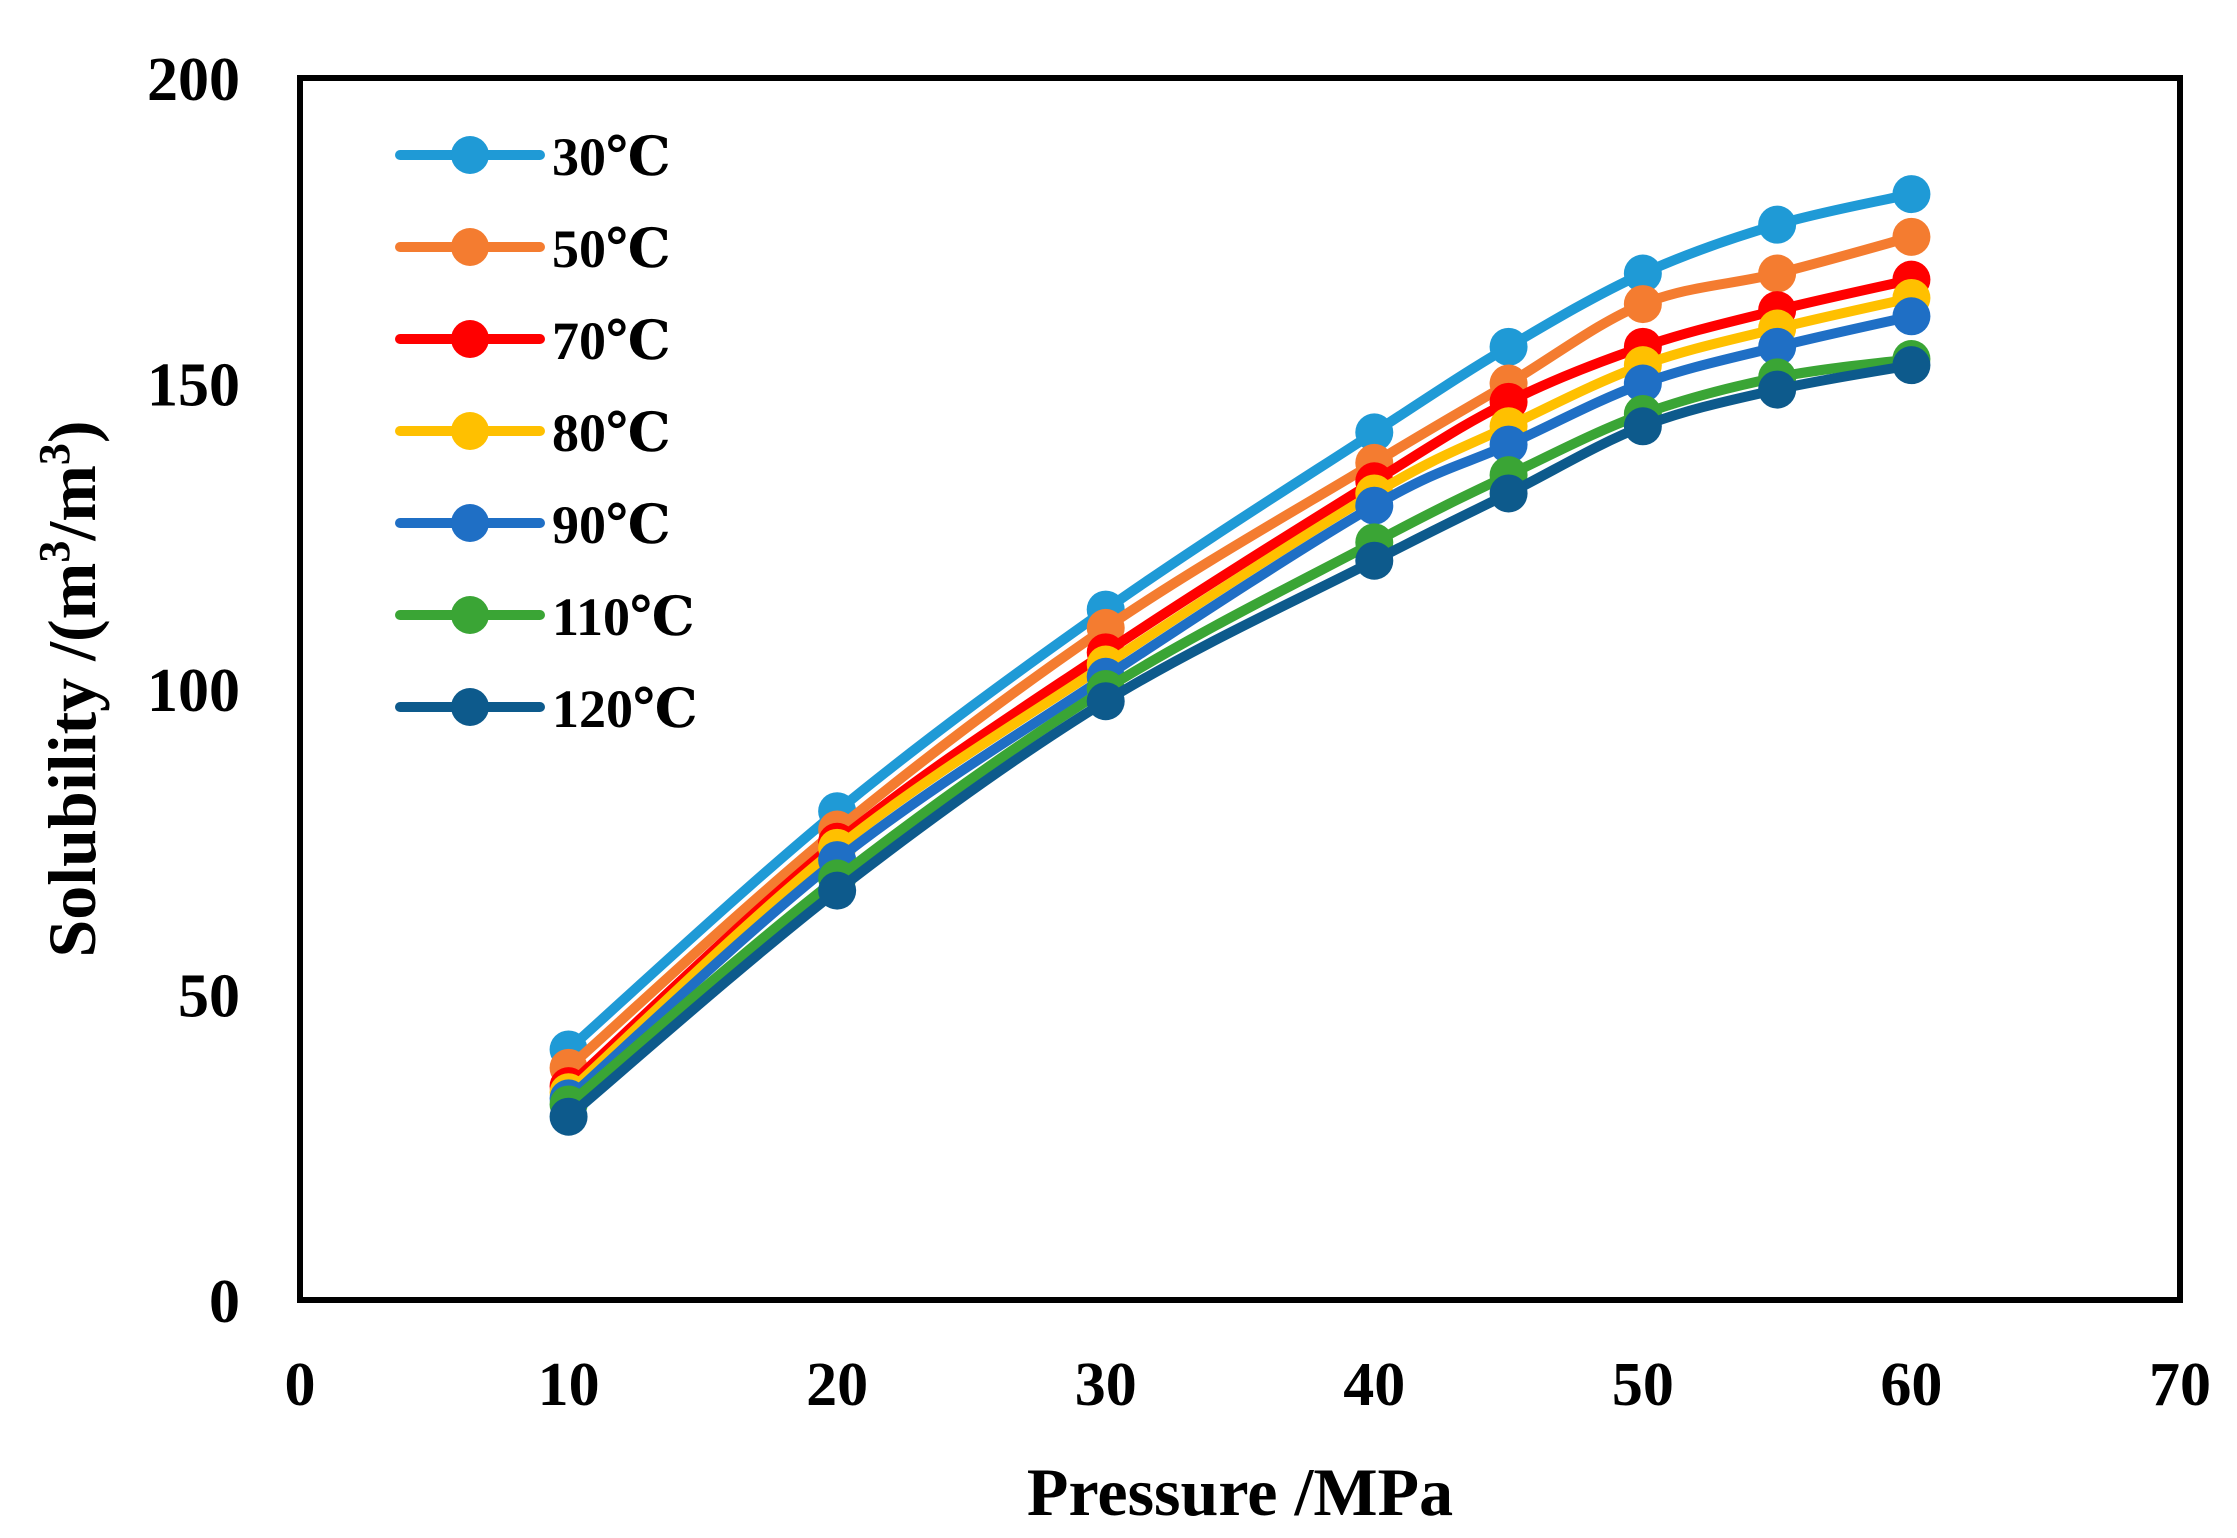 The height and width of the screenshot is (1538, 2237). Describe the element at coordinates (611, 341) in the screenshot. I see `legend-label: 70℃` at that location.